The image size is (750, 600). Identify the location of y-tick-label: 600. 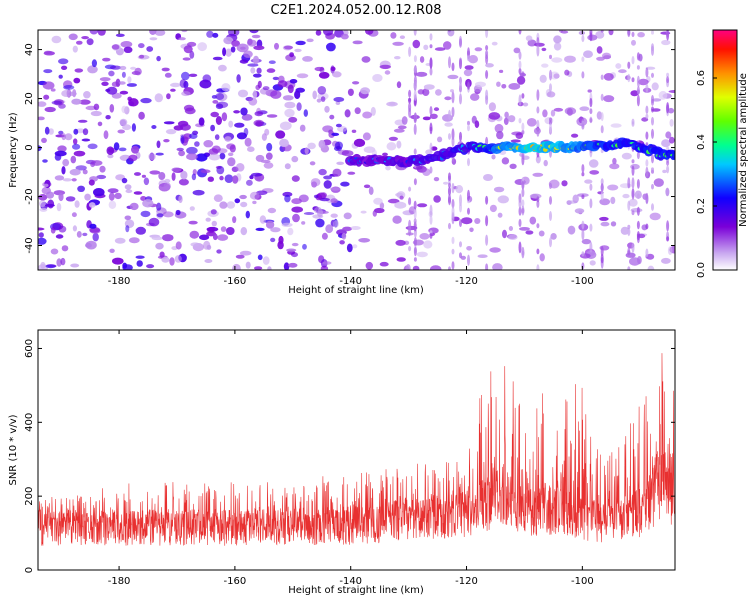
(29, 348).